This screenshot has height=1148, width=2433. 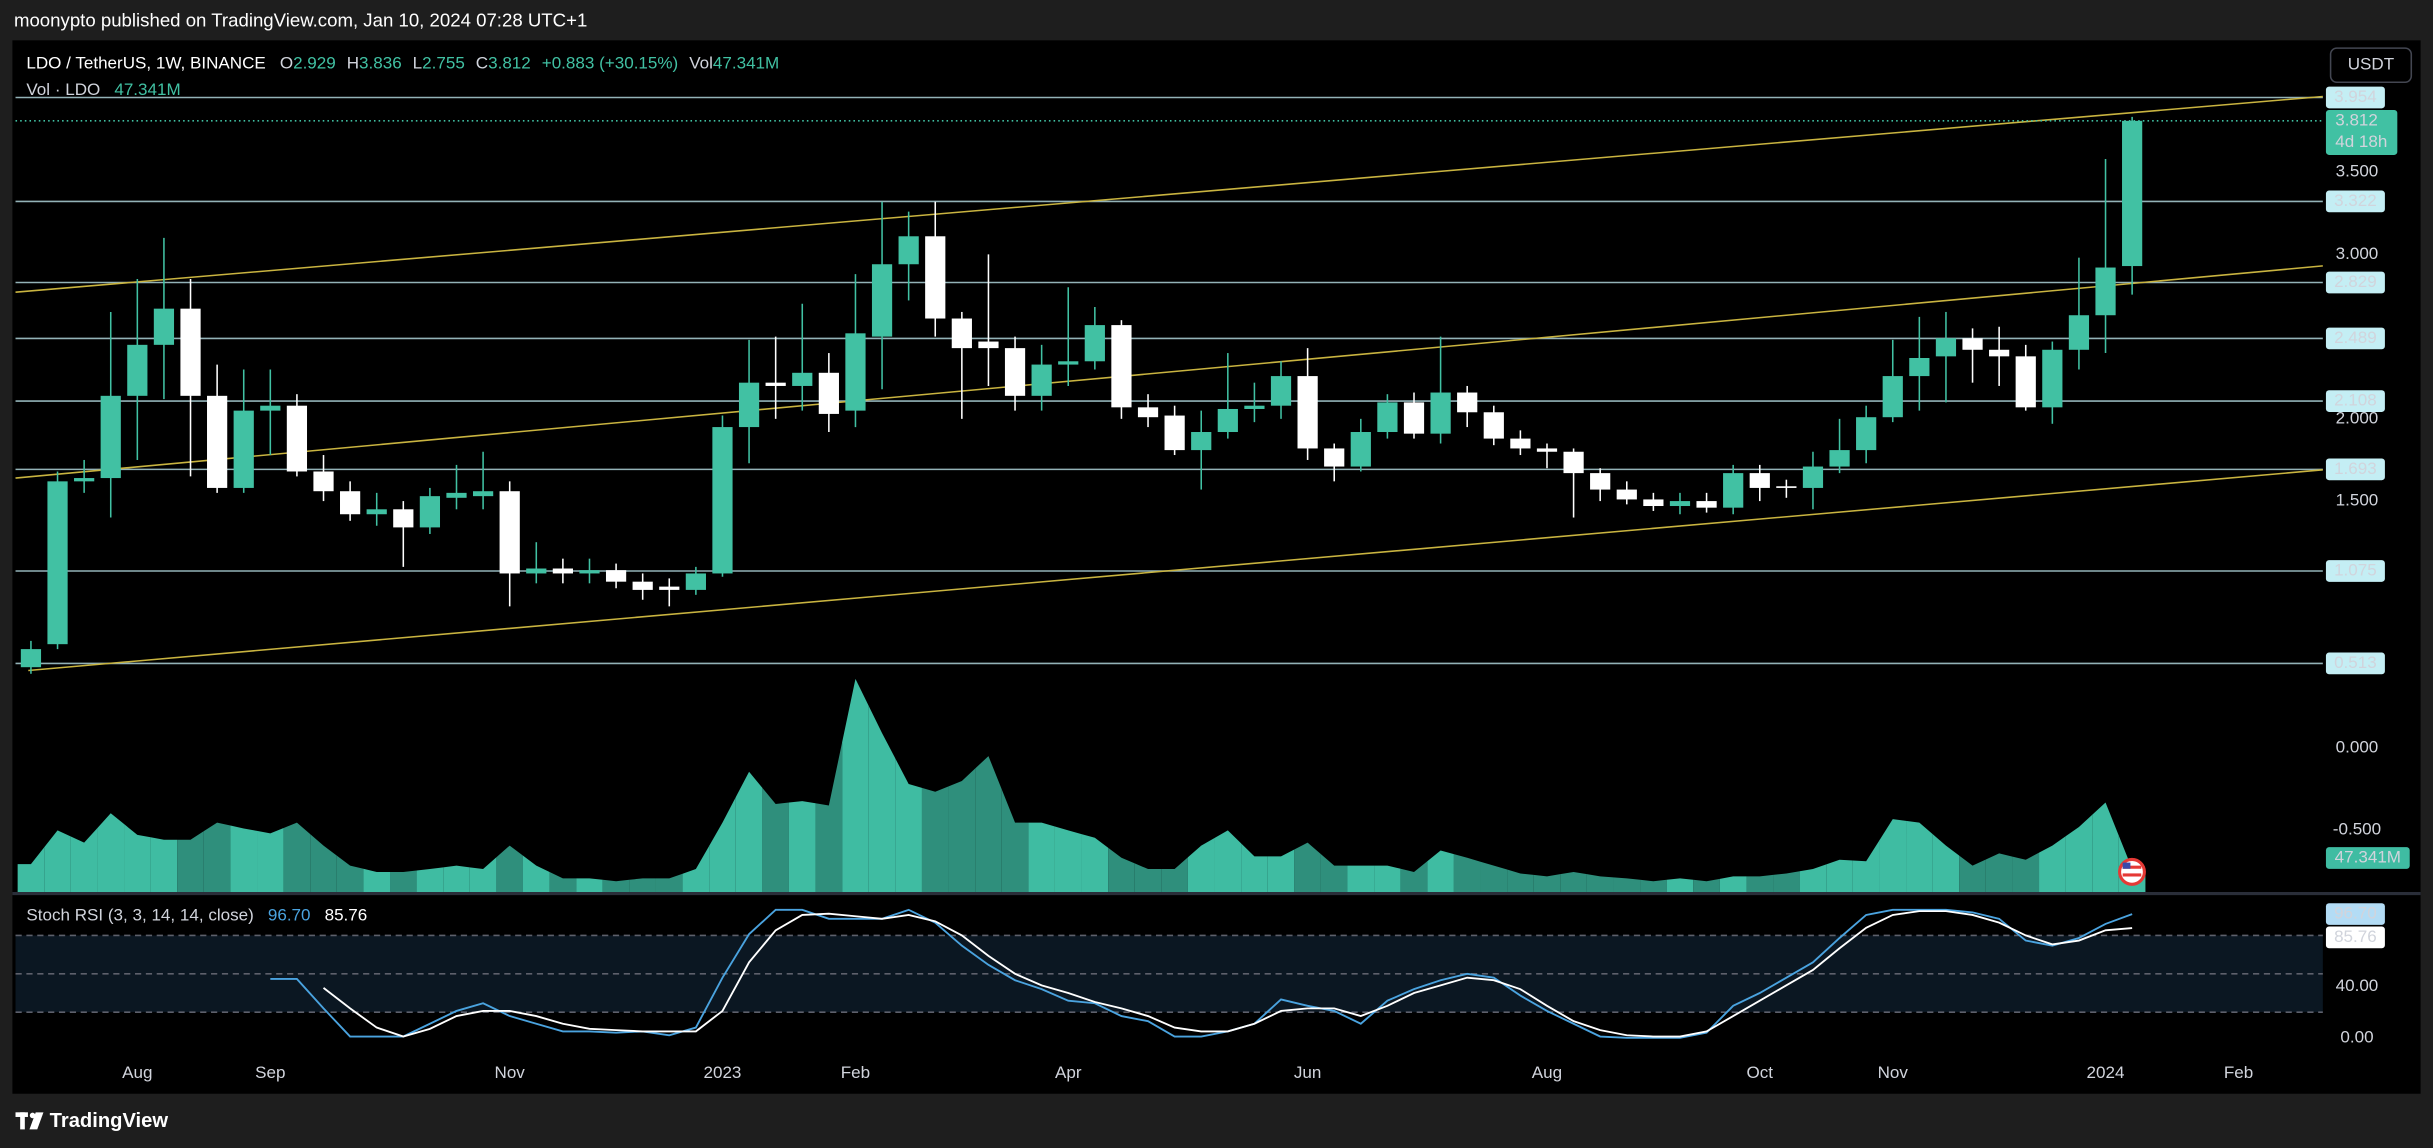 I want to click on y-tick-label: 0.000, so click(x=2357, y=746).